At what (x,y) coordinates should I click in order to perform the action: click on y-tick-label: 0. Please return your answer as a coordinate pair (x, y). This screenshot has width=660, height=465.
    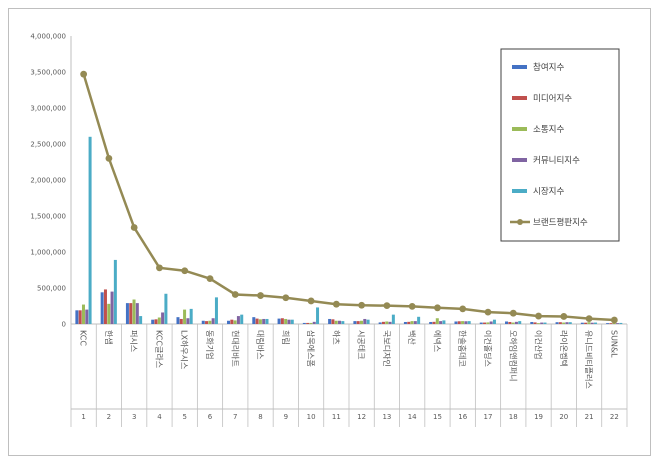
    Looking at the image, I should click on (64, 325).